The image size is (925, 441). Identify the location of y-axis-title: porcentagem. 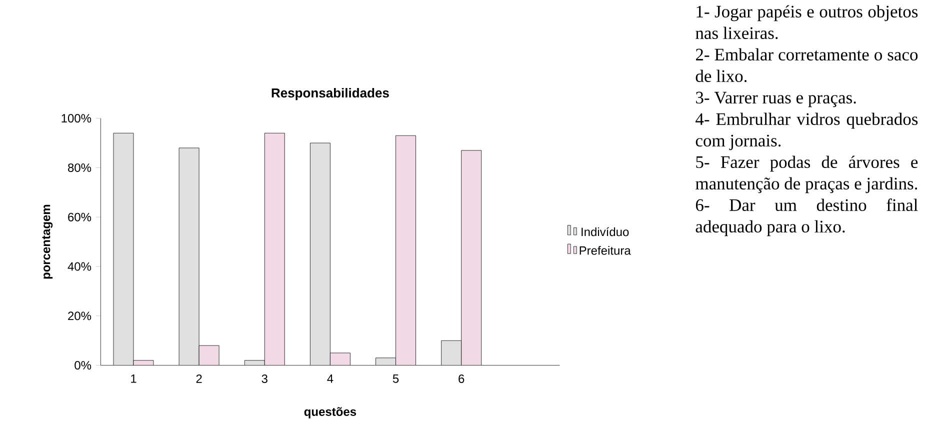
(47, 241).